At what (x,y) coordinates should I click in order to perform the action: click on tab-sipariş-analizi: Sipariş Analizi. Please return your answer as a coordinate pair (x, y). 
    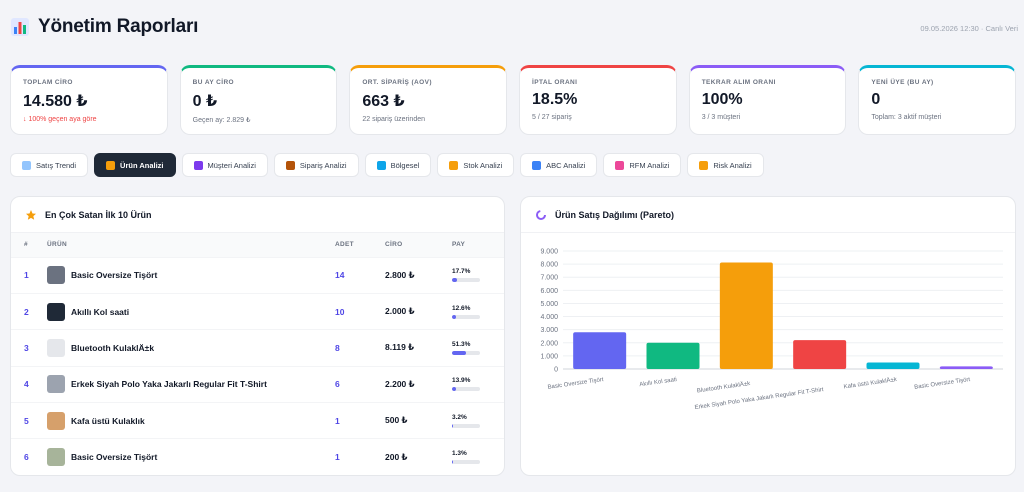
    Looking at the image, I should click on (316, 165).